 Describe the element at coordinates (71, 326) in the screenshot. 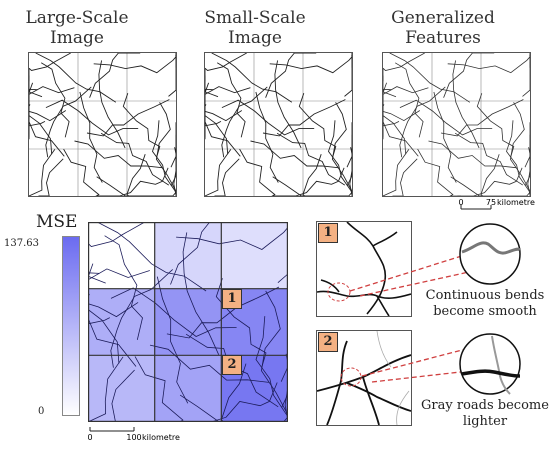

I see `mse-colorbar` at that location.